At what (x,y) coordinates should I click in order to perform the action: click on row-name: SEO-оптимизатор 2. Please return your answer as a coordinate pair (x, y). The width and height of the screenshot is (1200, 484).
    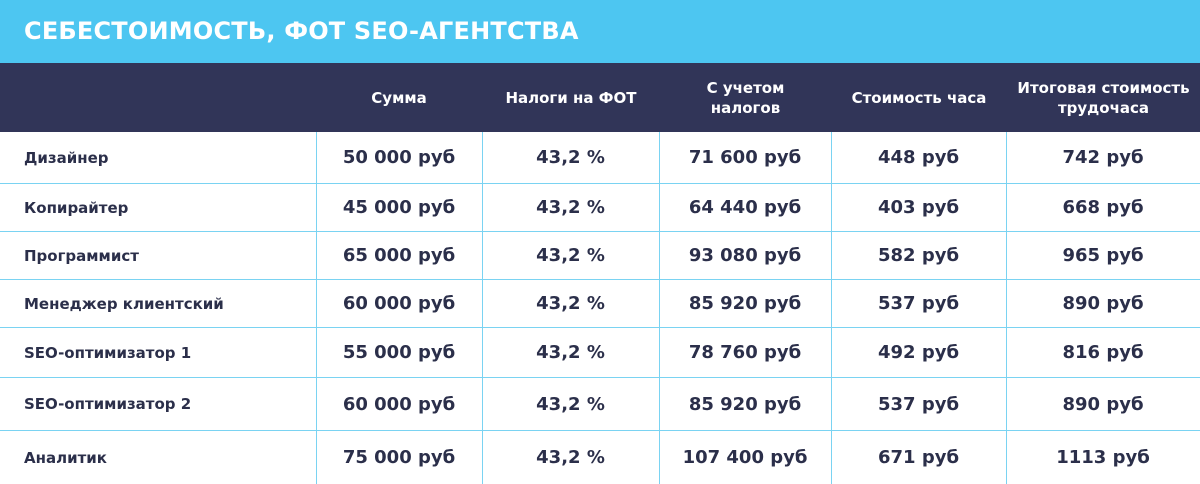
    Looking at the image, I should click on (108, 404).